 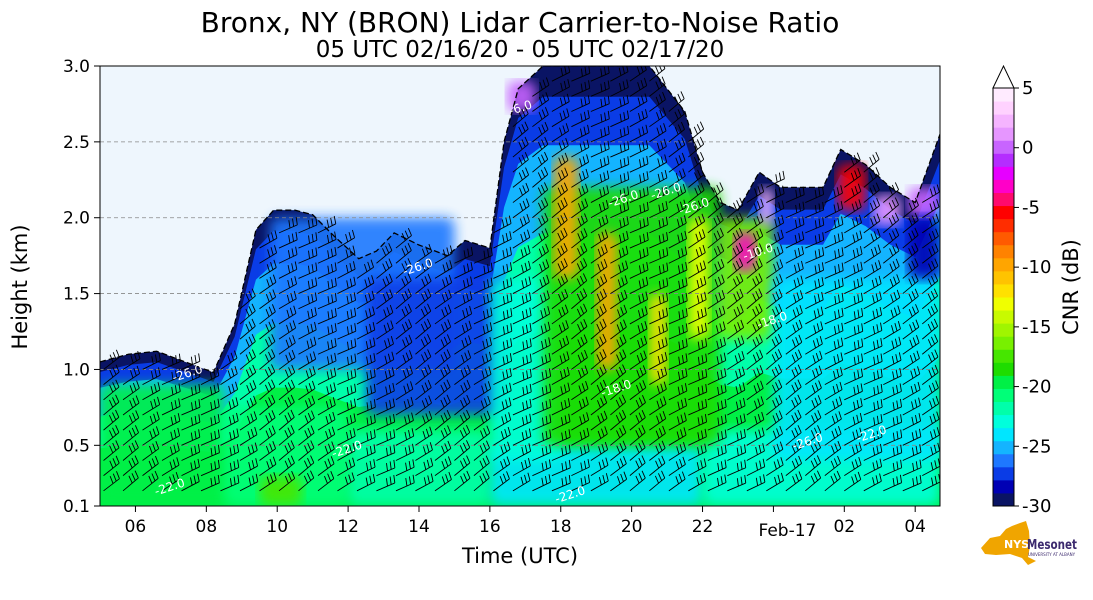 I want to click on x-tick-label: 20, so click(x=632, y=527).